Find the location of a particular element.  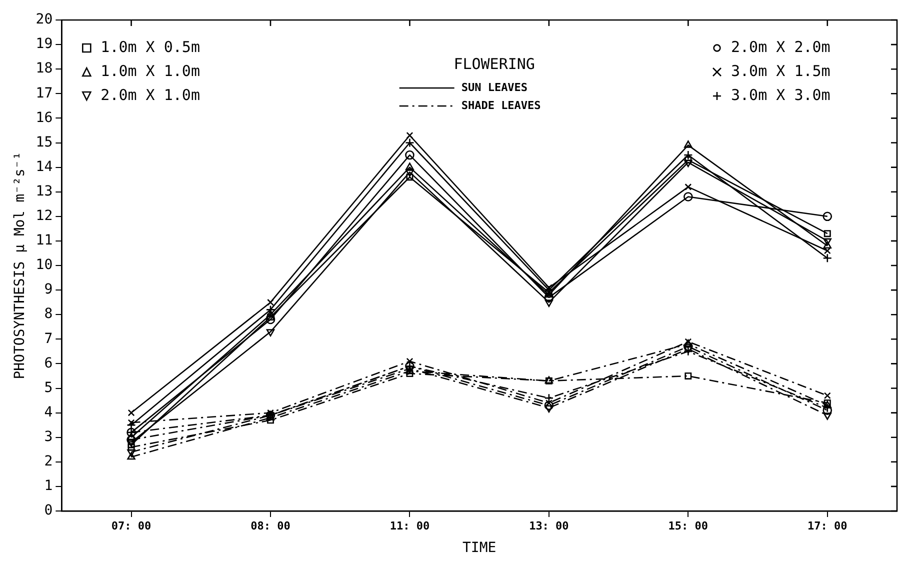

legend-label: 1.0m X 1.0m is located at coordinates (150, 71).